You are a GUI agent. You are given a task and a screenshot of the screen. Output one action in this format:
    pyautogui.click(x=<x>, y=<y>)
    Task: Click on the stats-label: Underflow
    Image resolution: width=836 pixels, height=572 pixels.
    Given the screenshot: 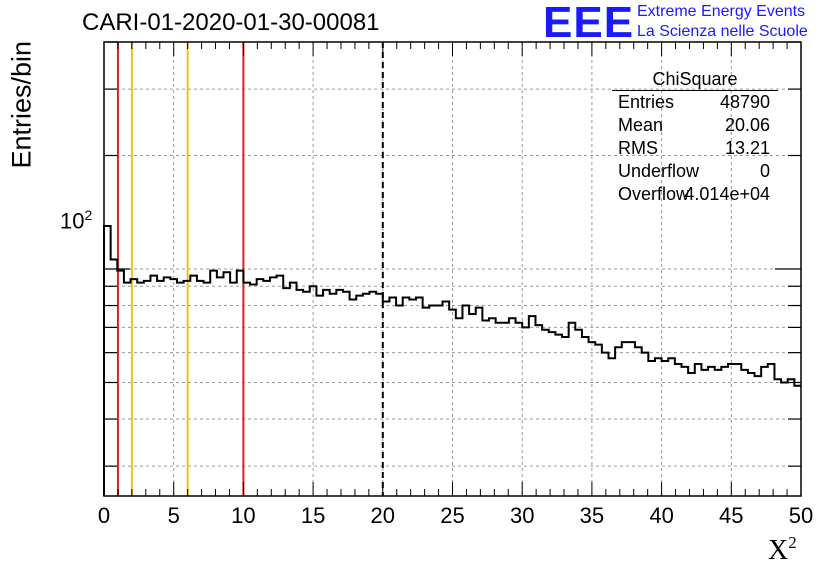 What is the action you would take?
    pyautogui.click(x=659, y=171)
    